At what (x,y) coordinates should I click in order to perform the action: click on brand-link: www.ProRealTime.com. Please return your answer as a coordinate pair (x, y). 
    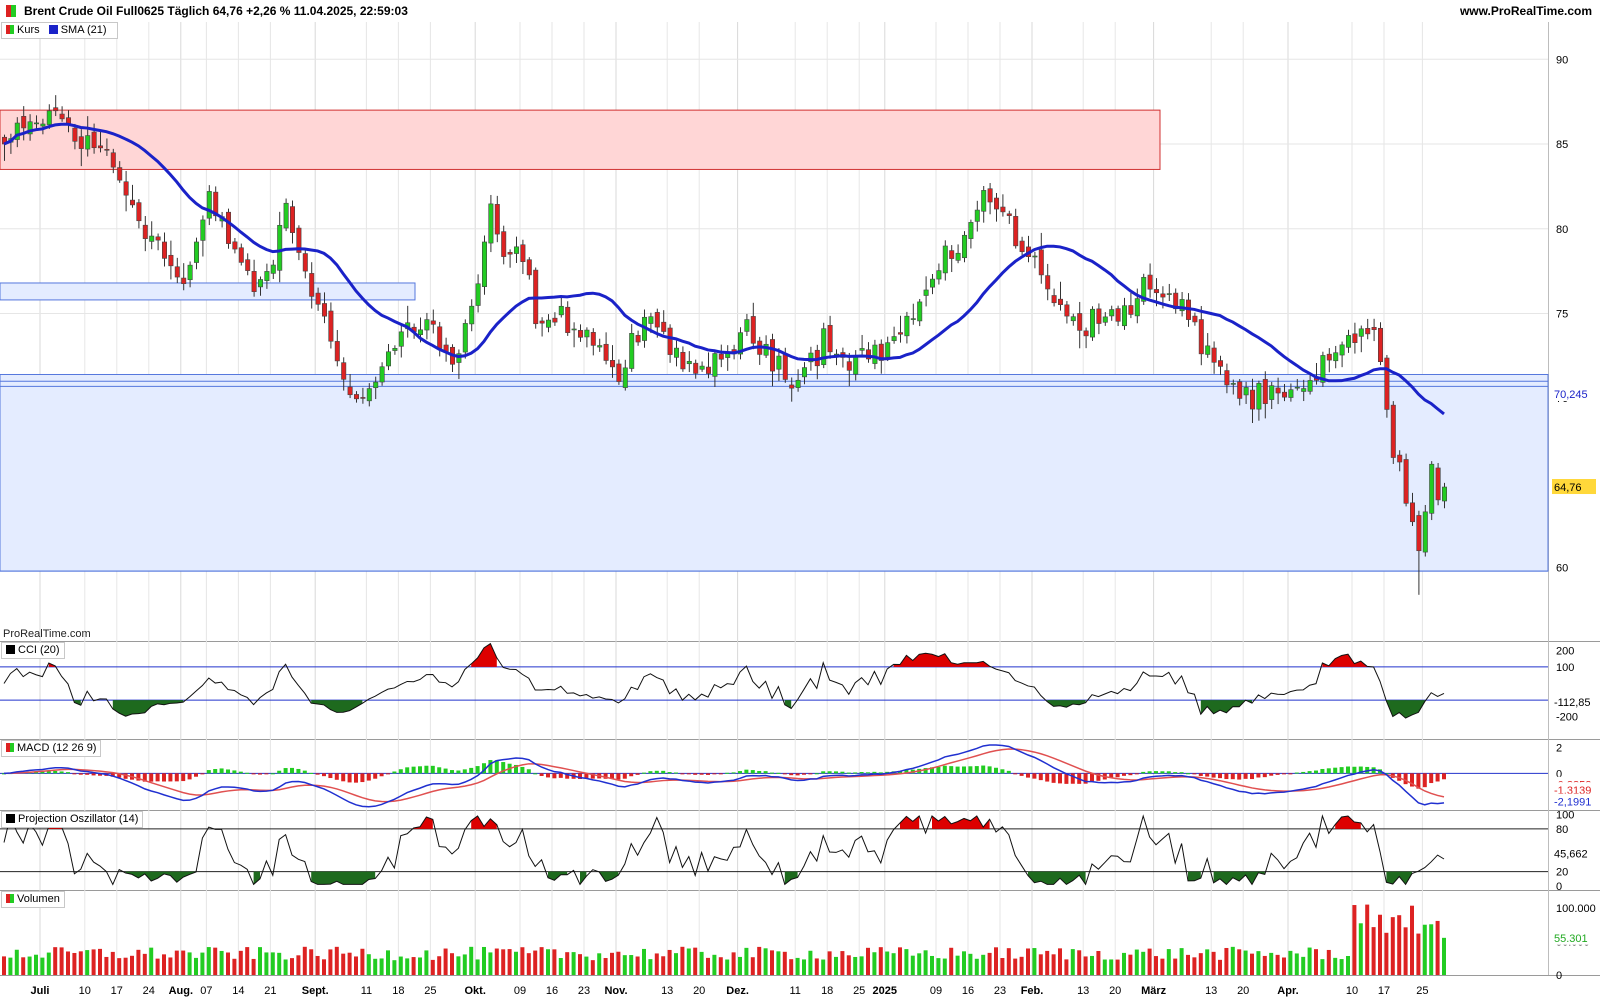
    Looking at the image, I should click on (1525, 11).